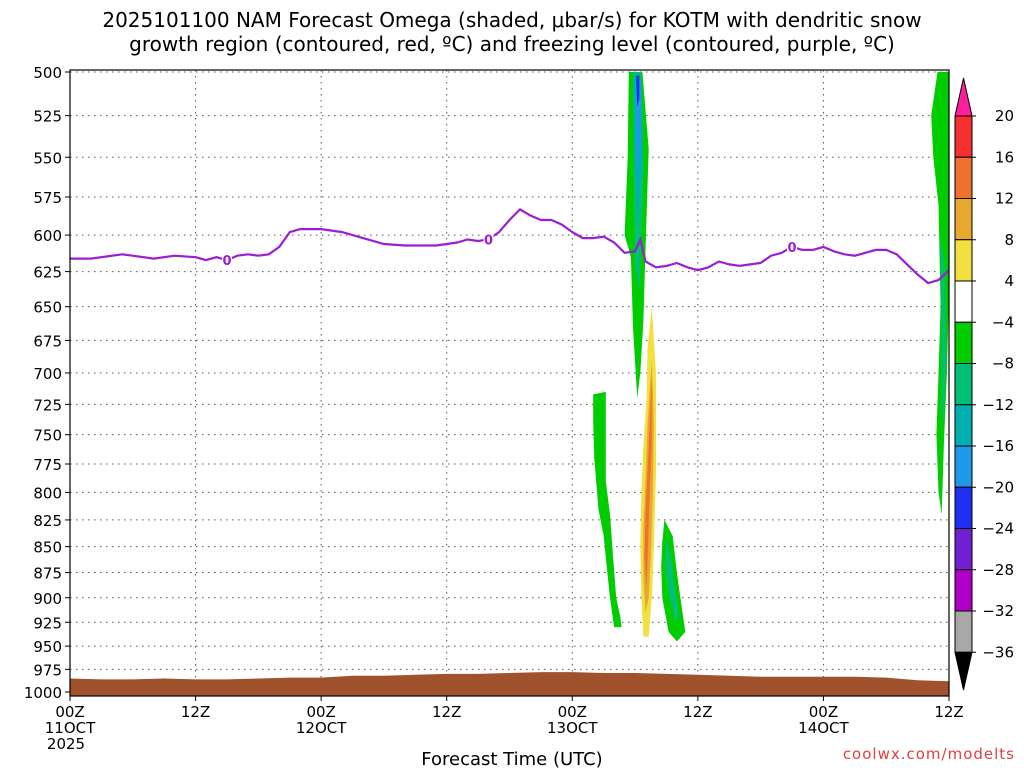 The height and width of the screenshot is (770, 1024). What do you see at coordinates (963, 671) in the screenshot?
I see `colorbar-bottom-arrow` at bounding box center [963, 671].